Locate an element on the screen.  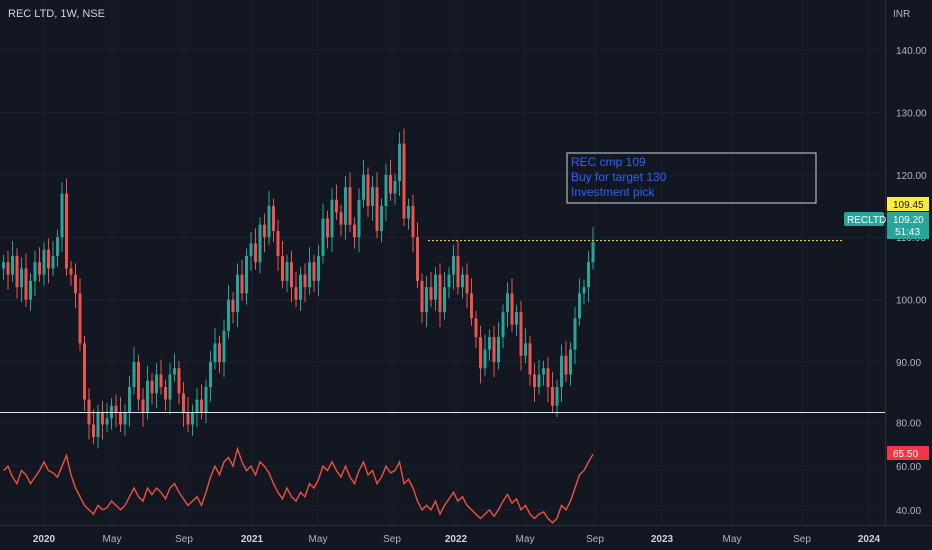
symbol-label: RECLTD is located at coordinates (866, 220).